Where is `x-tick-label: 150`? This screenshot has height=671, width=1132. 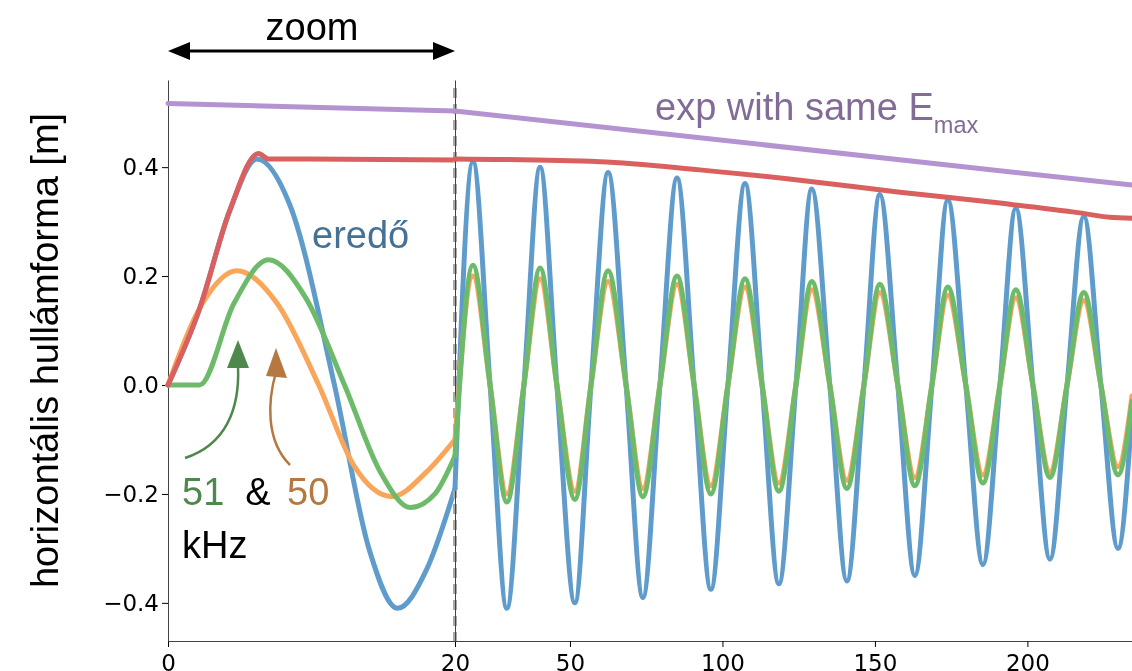
x-tick-label: 150 is located at coordinates (875, 660).